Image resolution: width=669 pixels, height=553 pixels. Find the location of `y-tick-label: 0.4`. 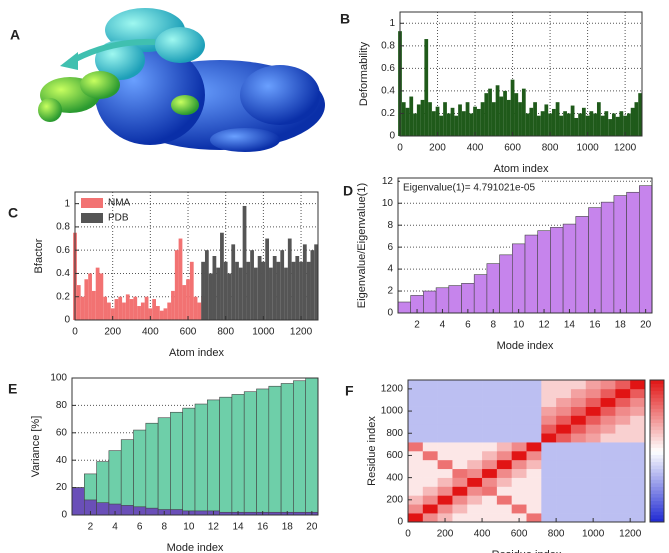

y-tick-label: 0.4 is located at coordinates (63, 273).